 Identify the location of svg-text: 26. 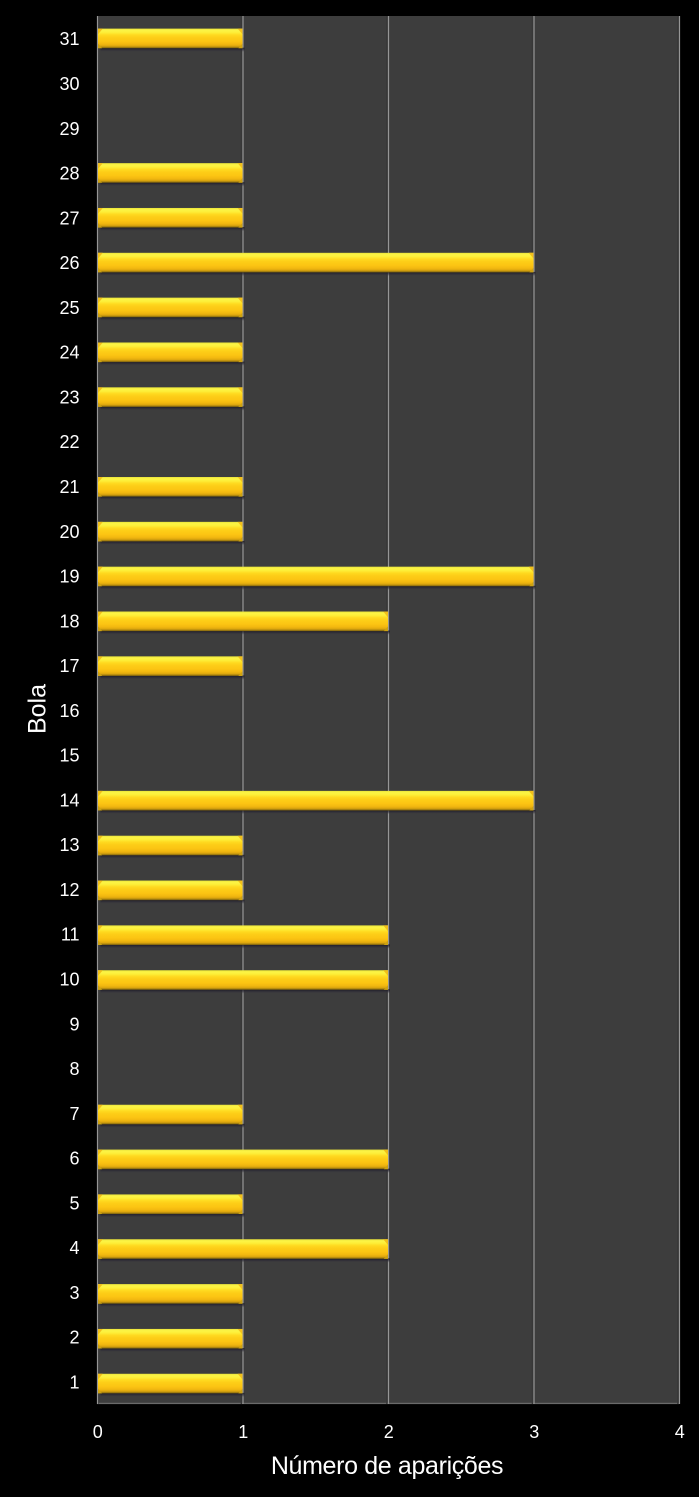
(69, 263).